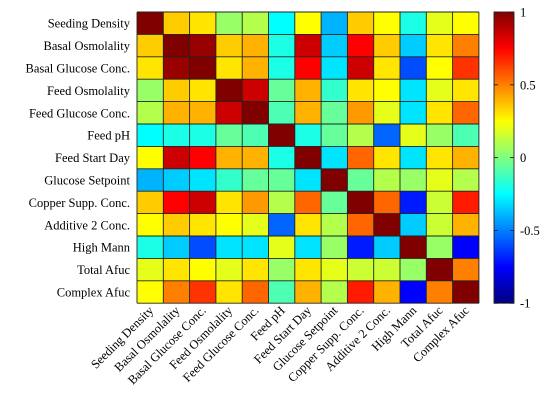 This screenshot has width=550, height=403. What do you see at coordinates (528, 85) in the screenshot?
I see `colorbar-tick-label: 0.5` at bounding box center [528, 85].